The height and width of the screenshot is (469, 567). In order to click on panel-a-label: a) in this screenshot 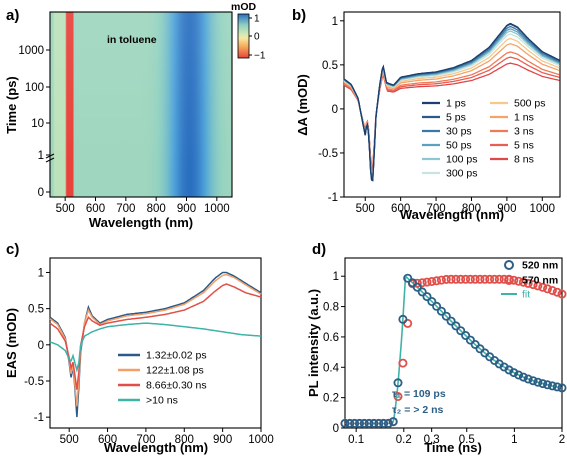, I will do `click(12, 15)`.